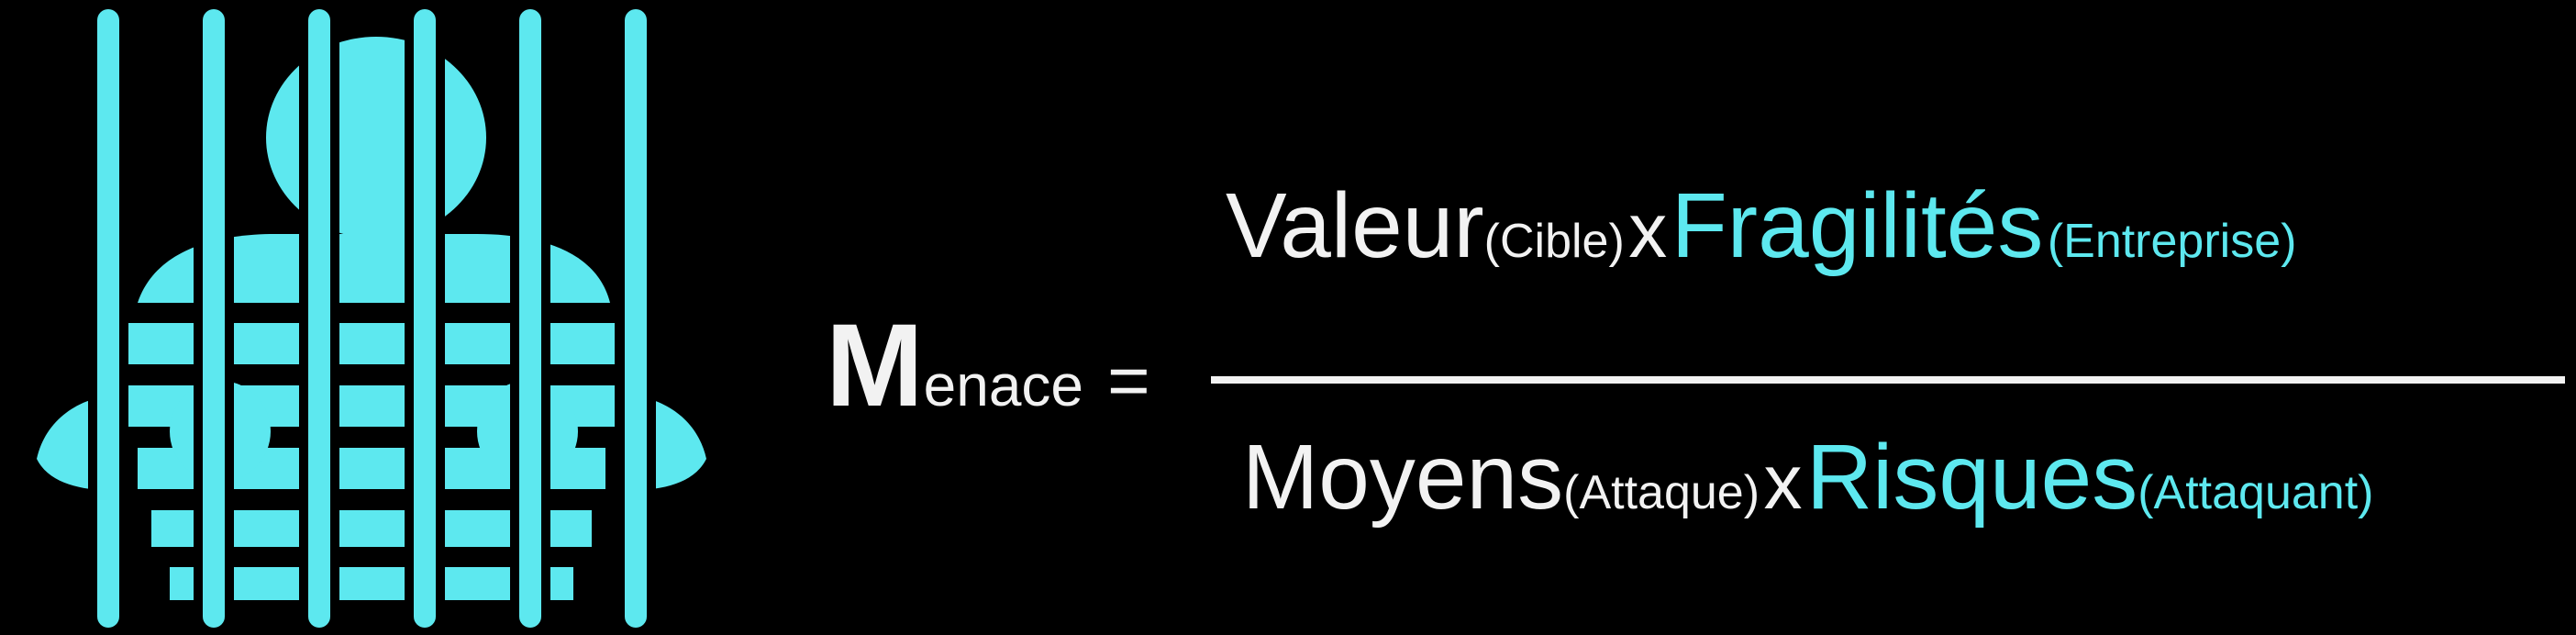  Describe the element at coordinates (2255, 492) in the screenshot. I see `denominator-term2-sub: (Attaquant)` at that location.